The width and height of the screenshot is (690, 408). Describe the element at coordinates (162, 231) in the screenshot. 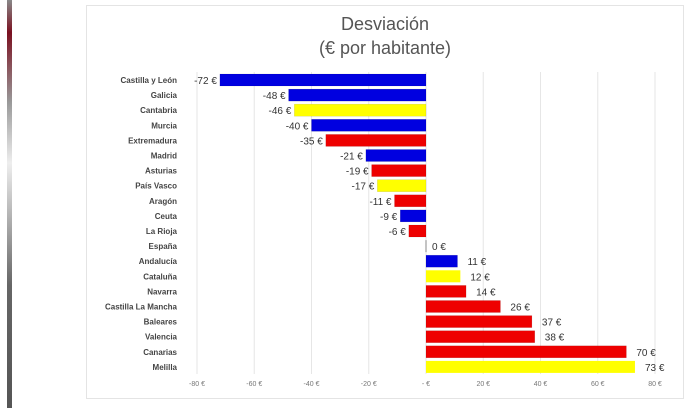

I see `category-label: La Rioja` at that location.